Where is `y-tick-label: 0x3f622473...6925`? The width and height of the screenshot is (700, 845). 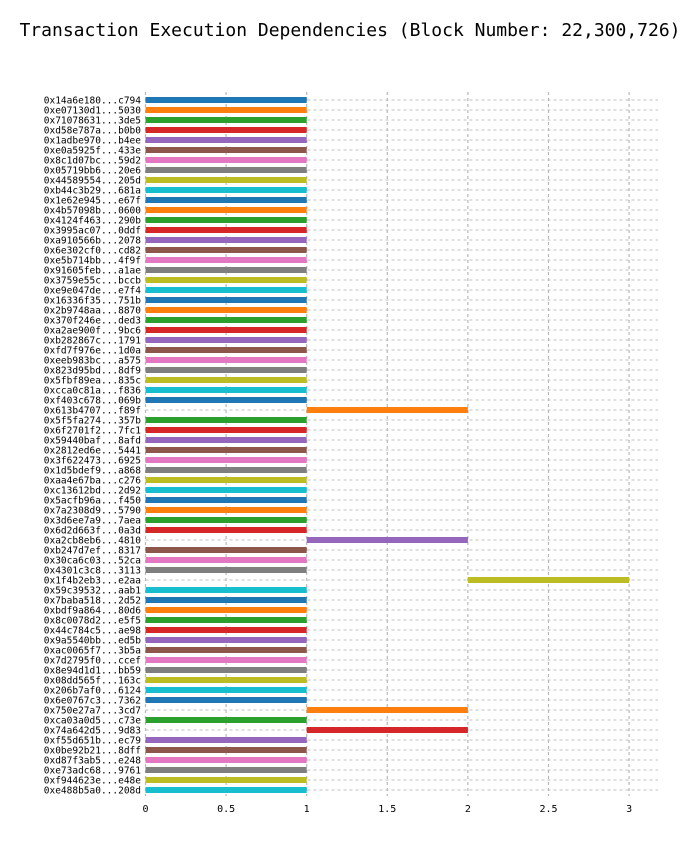 y-tick-label: 0x3f622473...6925 is located at coordinates (92, 461).